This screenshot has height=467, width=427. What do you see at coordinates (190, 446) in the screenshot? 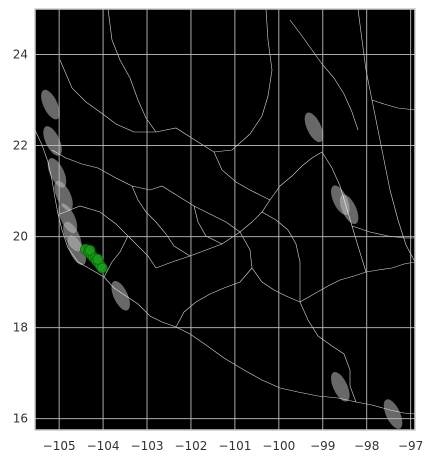
I see `longitude-tick-label: −102` at bounding box center [190, 446].